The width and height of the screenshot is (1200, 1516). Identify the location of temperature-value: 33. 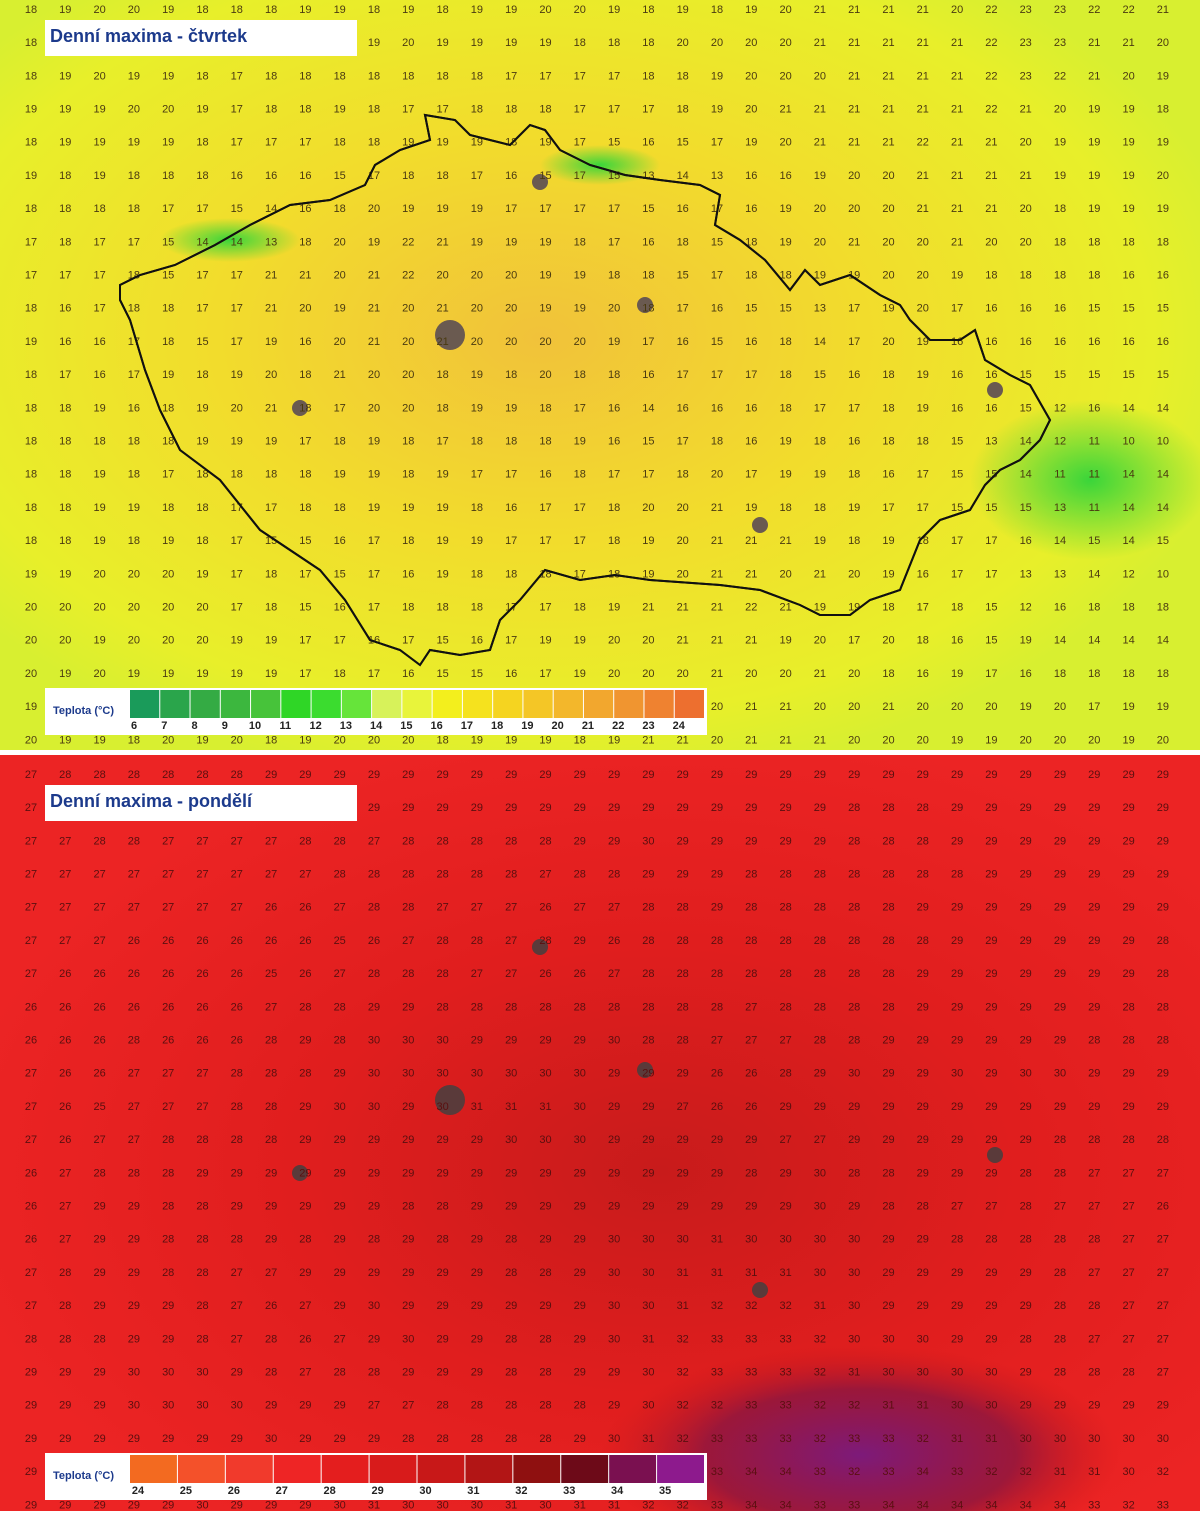
(854, 1505).